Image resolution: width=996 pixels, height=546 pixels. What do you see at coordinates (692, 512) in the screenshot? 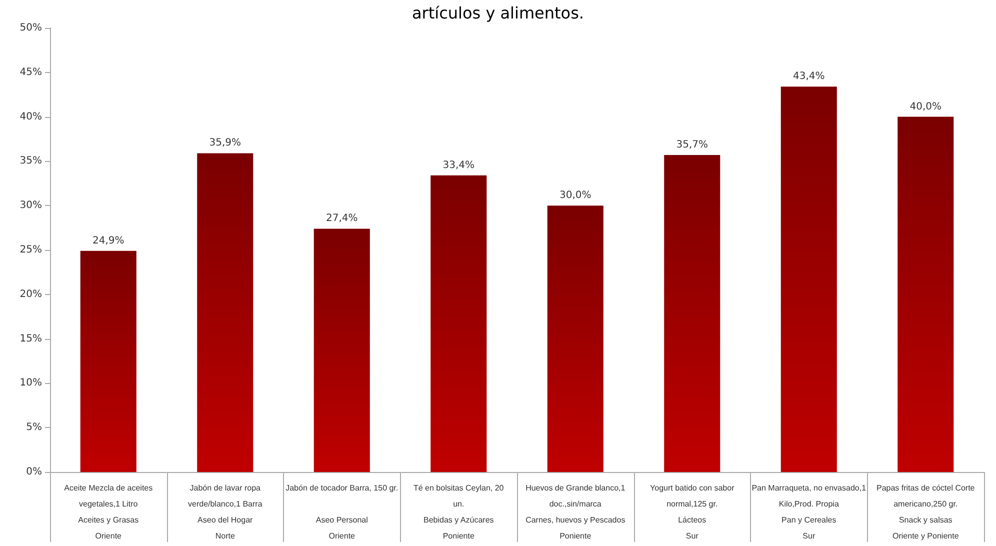
I see `x-tick-label: Yogurt batido con sabor normal,125 gr. Lácteos Sur` at bounding box center [692, 512].